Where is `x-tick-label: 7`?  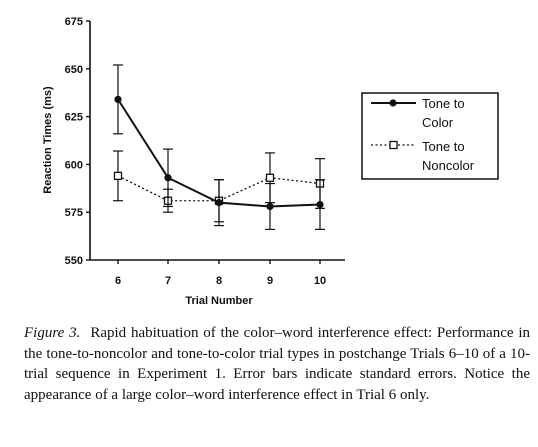
x-tick-label: 7 is located at coordinates (168, 281).